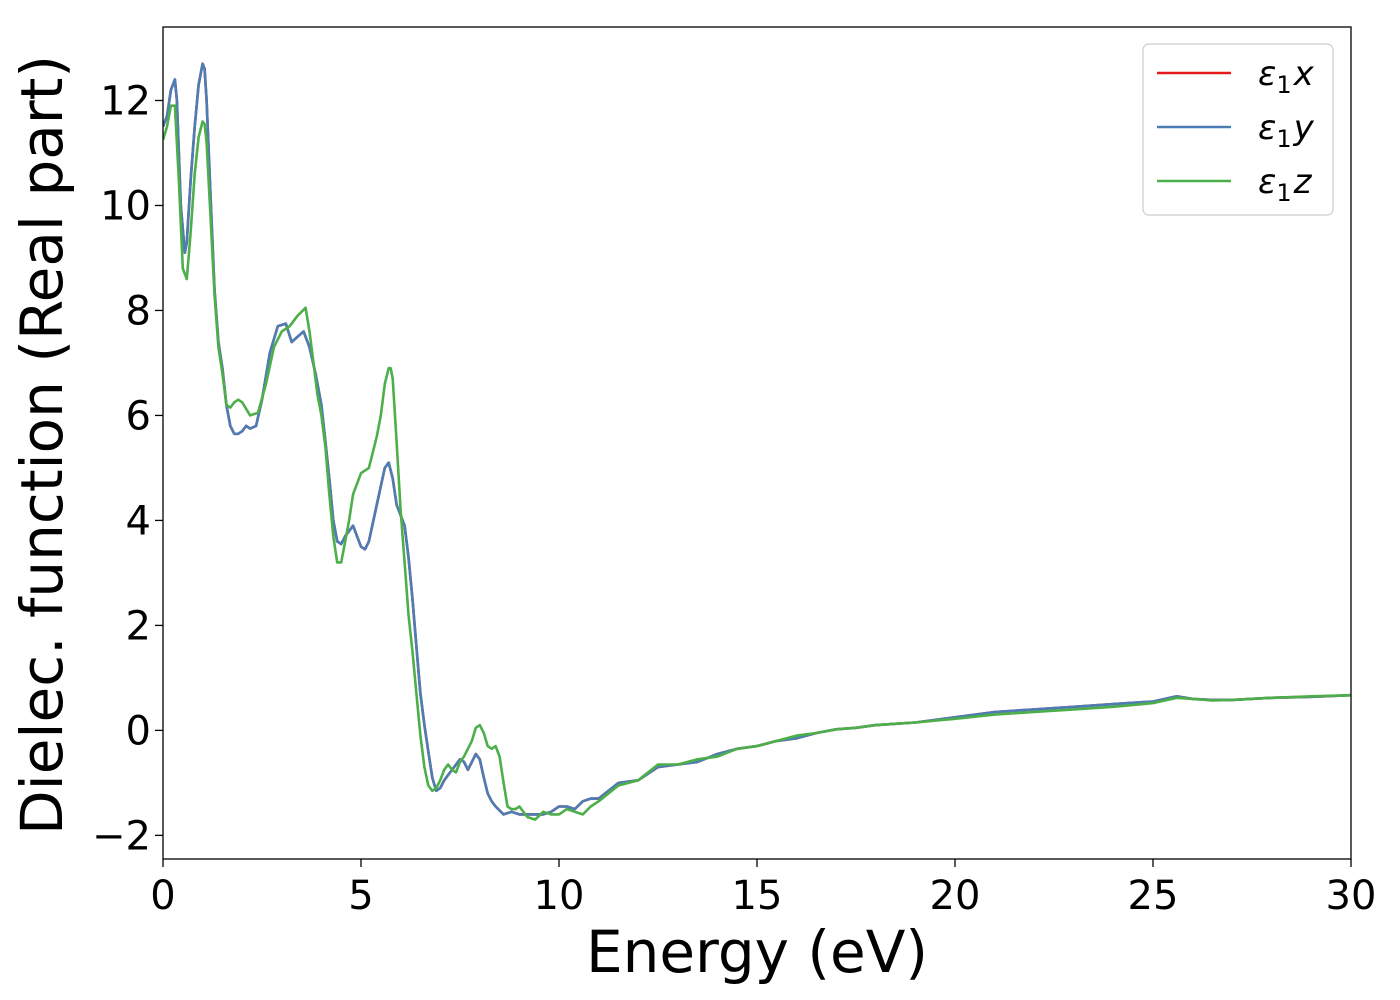 This screenshot has width=1400, height=1000. What do you see at coordinates (162, 896) in the screenshot?
I see `x-tick-label: 0` at bounding box center [162, 896].